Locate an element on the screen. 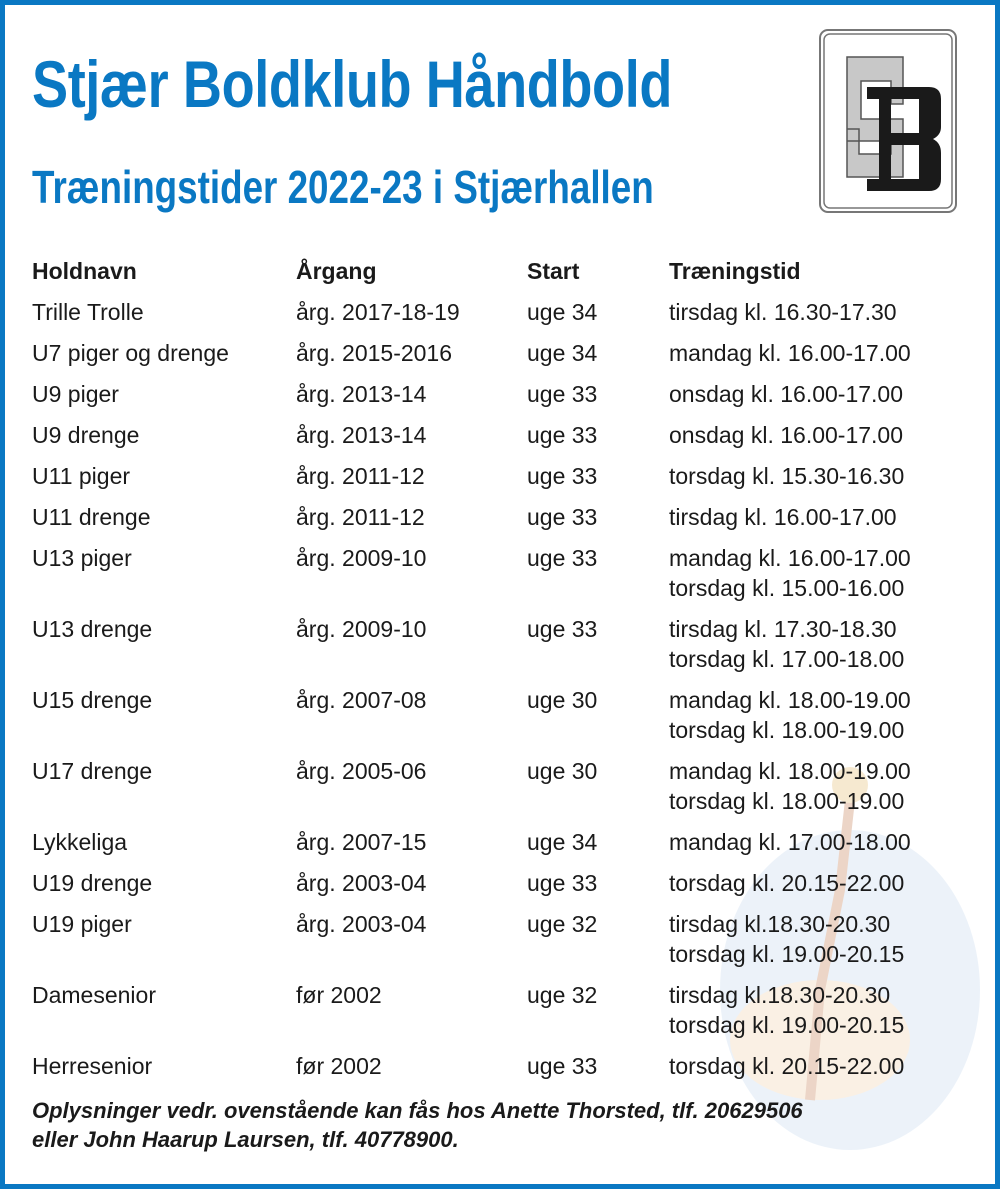 Image resolution: width=1000 pixels, height=1189 pixels. page-title: Stjær Boldklub Håndbold is located at coordinates (352, 84).